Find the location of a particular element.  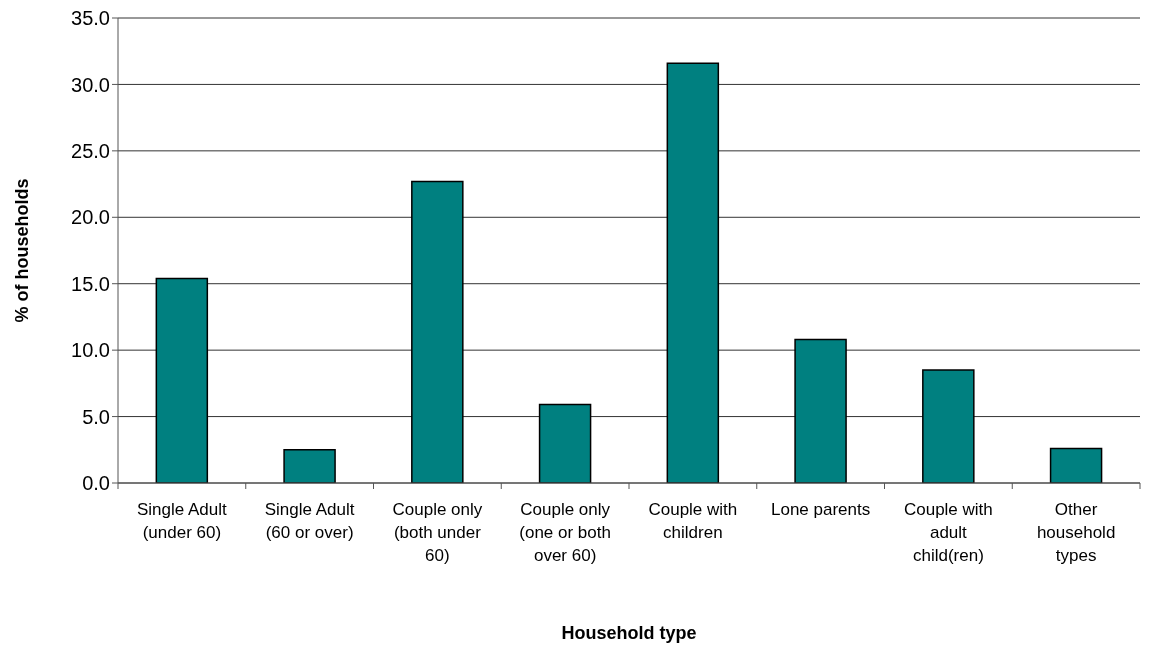

y-tick-label: 10.0 is located at coordinates (90, 350).